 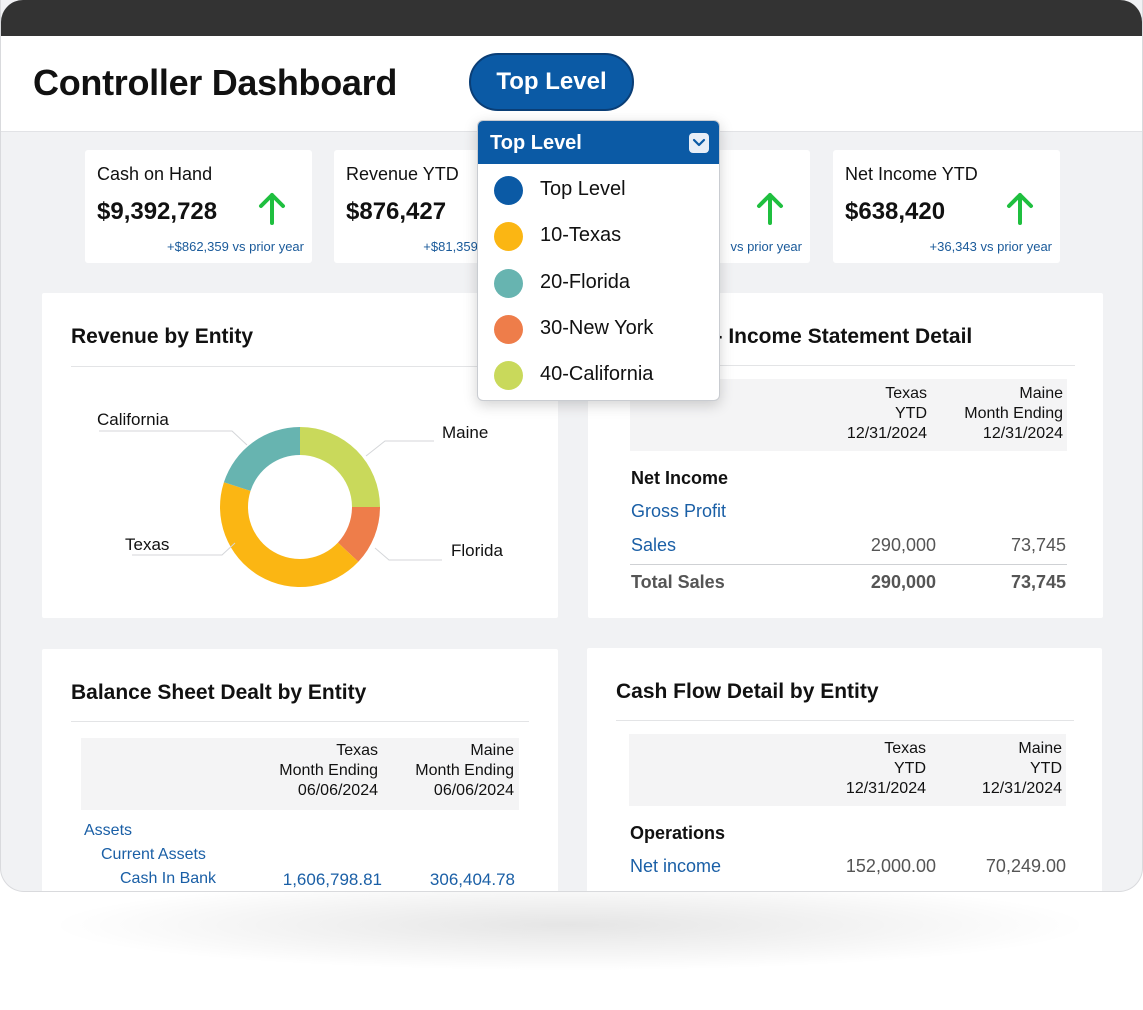 I want to click on page-title: Controller Dashboard, so click(x=215, y=82).